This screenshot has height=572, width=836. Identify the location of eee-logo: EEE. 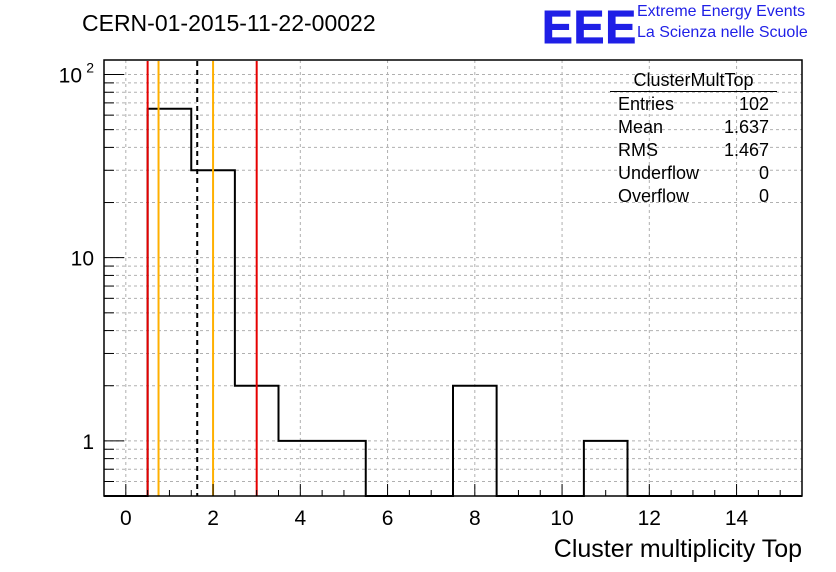
(589, 27).